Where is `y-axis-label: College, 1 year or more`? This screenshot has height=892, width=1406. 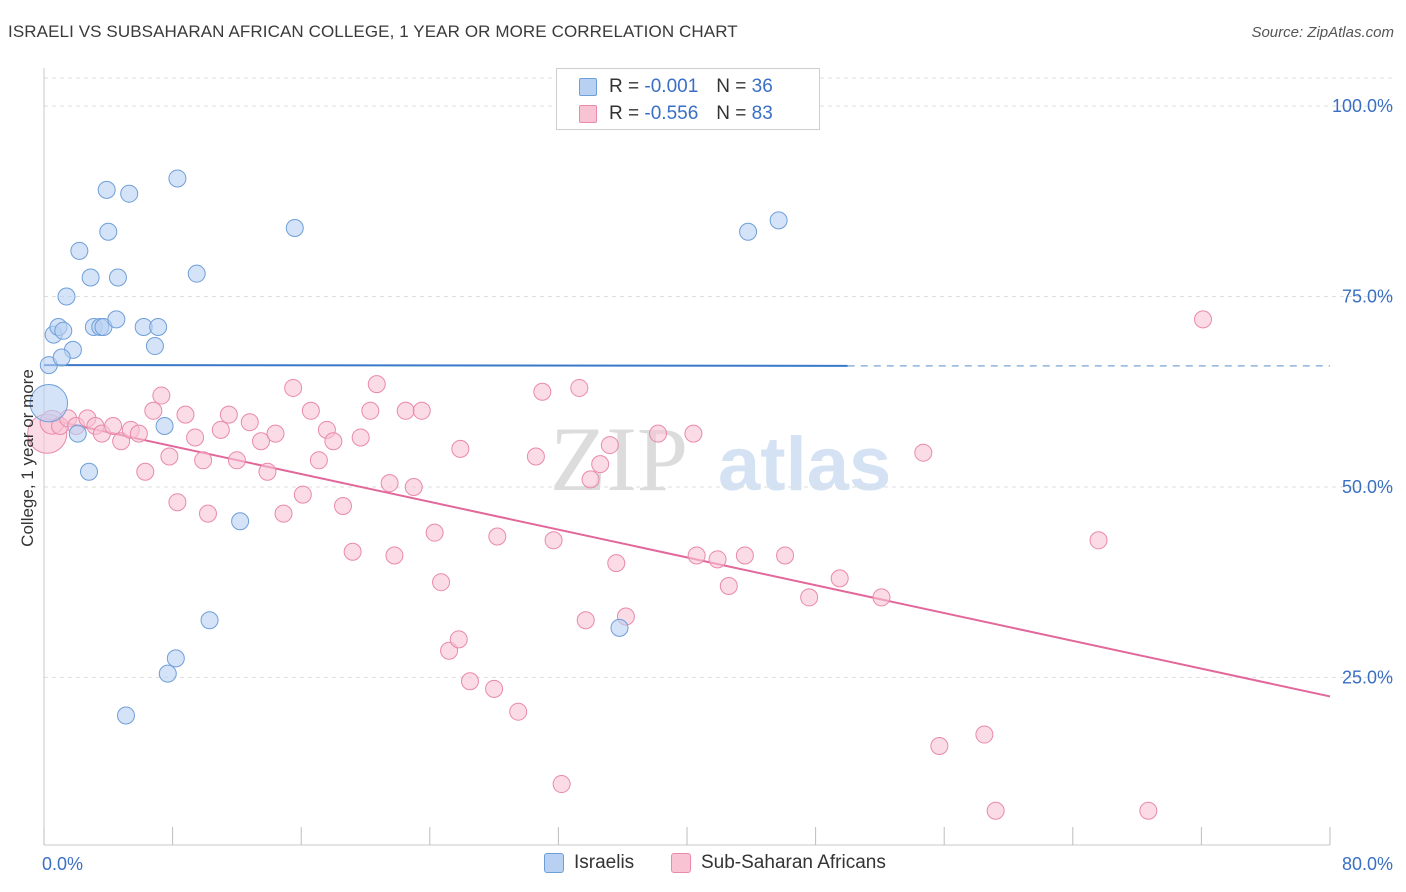 y-axis-label: College, 1 year or more is located at coordinates (27, 458).